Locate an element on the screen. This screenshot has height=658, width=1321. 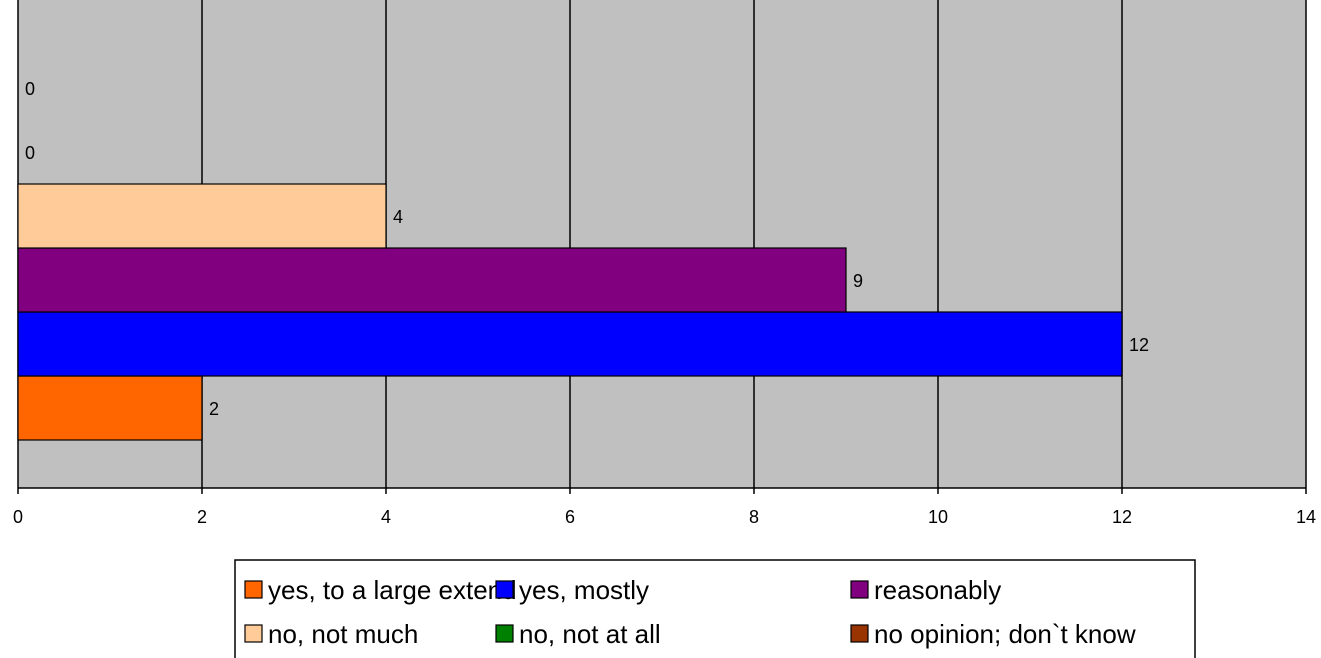
x-tick-label: 6 is located at coordinates (570, 517).